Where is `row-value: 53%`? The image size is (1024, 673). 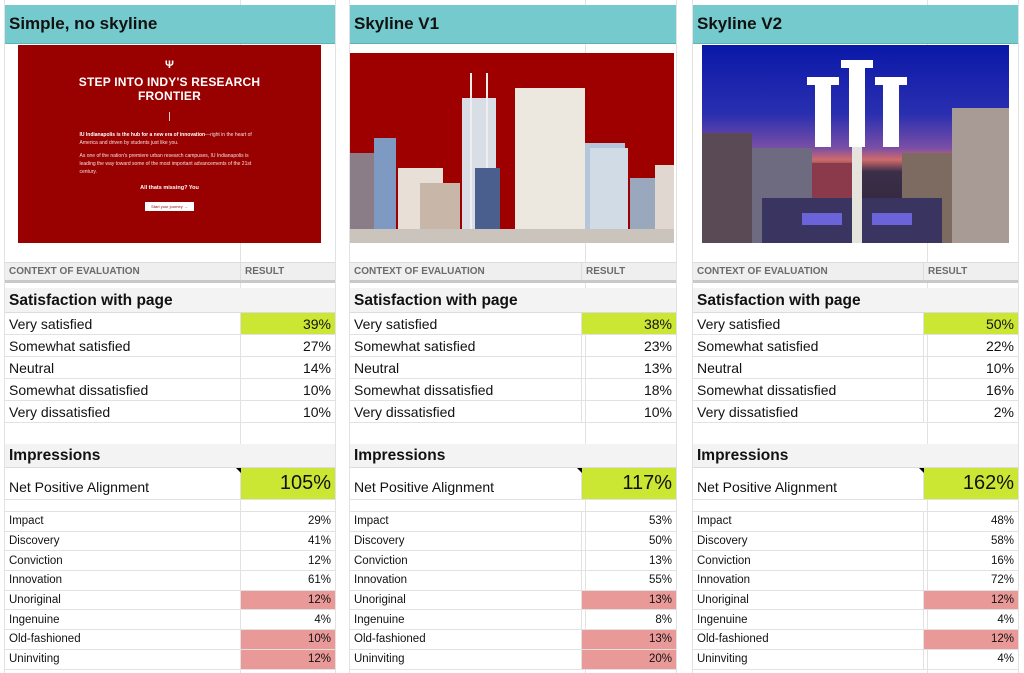
row-value: 53% is located at coordinates (660, 521).